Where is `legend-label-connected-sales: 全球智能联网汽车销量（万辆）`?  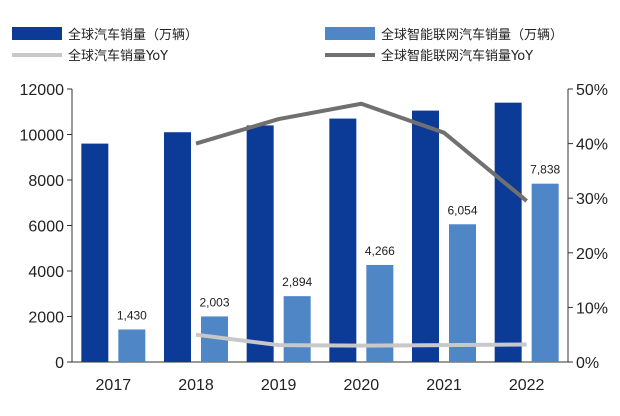 legend-label-connected-sales: 全球智能联网汽车销量（万辆） is located at coordinates (472, 35).